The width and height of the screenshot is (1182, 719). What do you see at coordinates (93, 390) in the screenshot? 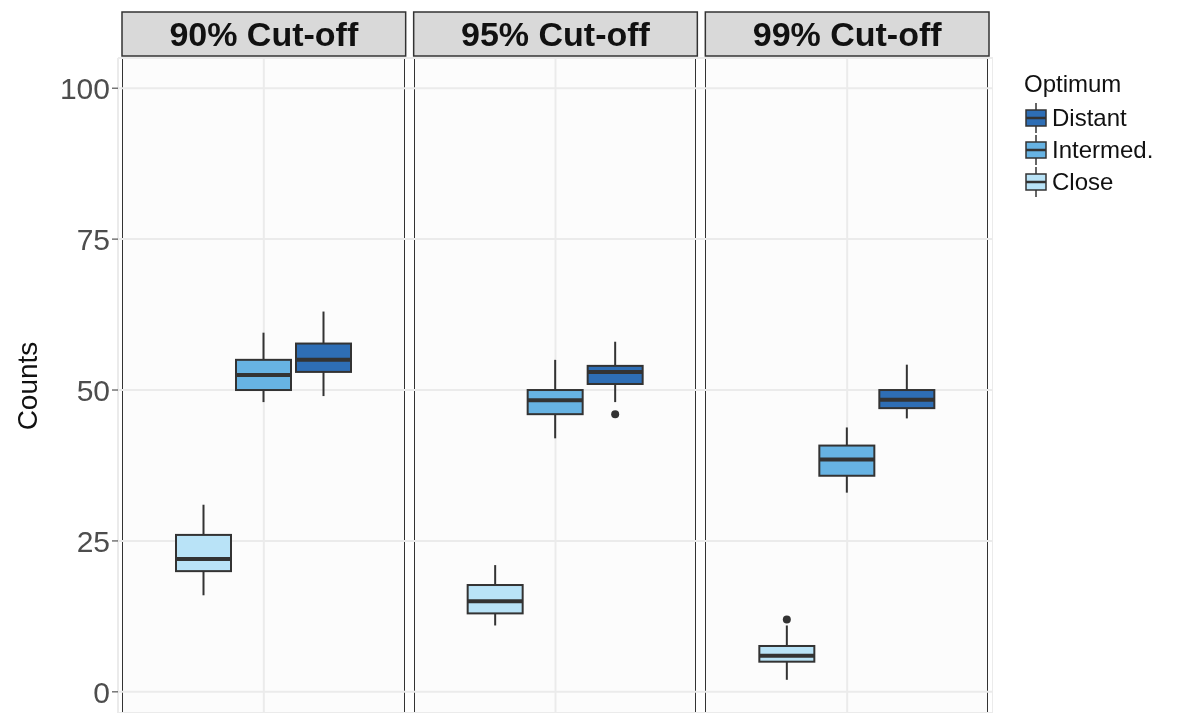
I see `y-tick-label: 50` at bounding box center [93, 390].